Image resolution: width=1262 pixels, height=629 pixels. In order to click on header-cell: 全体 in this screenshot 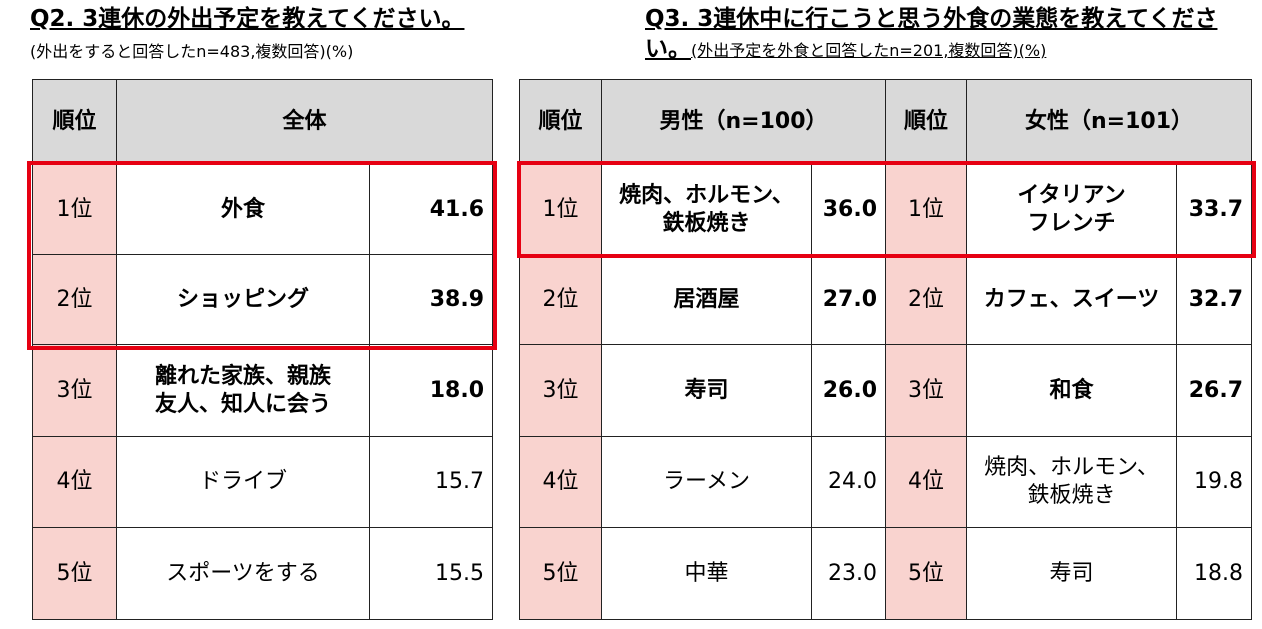, I will do `click(304, 122)`.